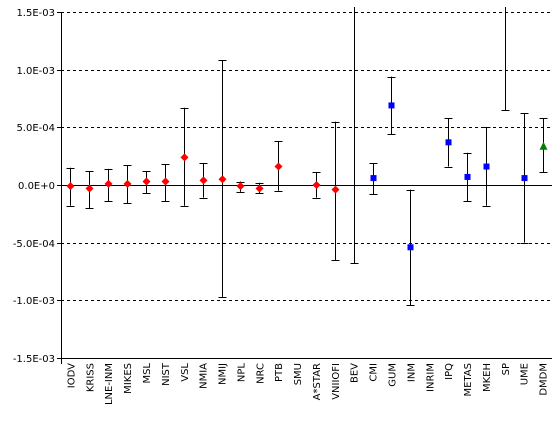  I want to click on y-tick-label: 0.0E+0, so click(36, 186).